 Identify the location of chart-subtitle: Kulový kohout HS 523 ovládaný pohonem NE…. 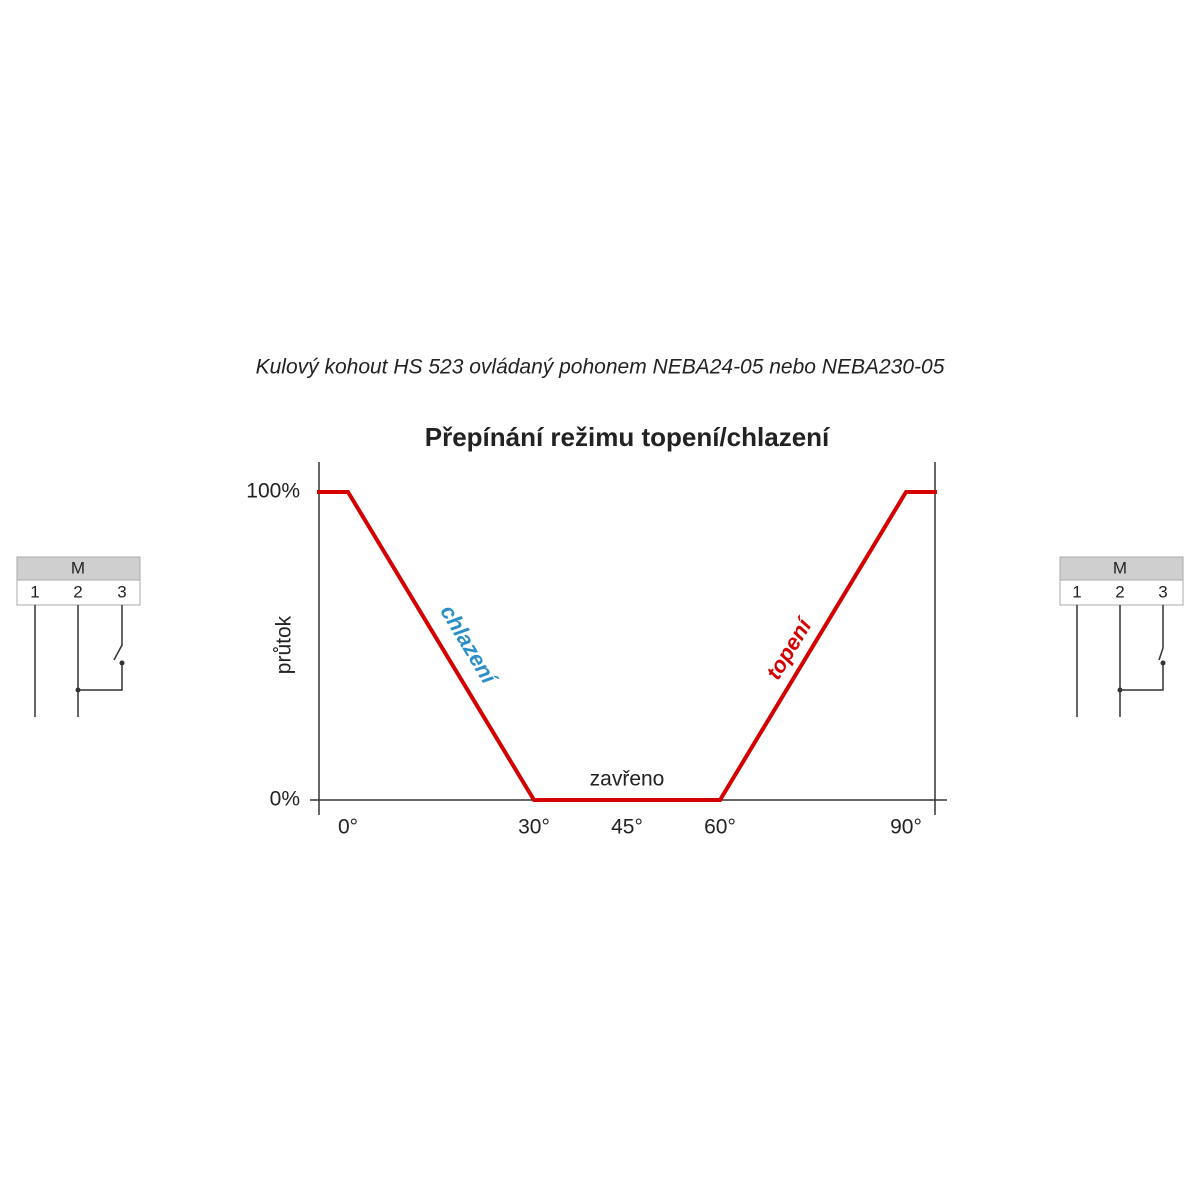
(600, 367).